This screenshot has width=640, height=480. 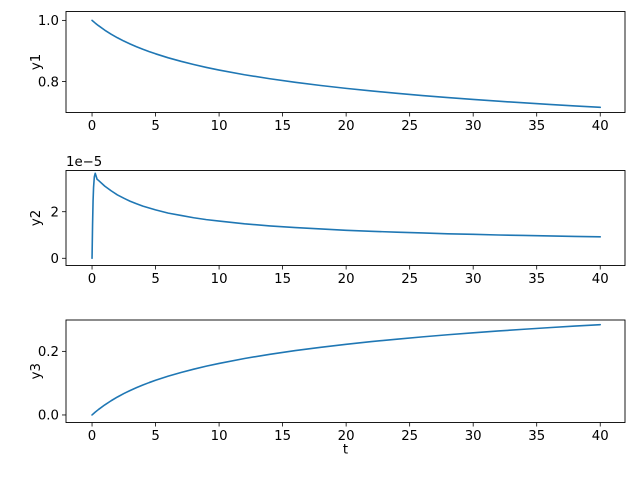 I want to click on y-axis-label: y1, so click(x=36, y=62).